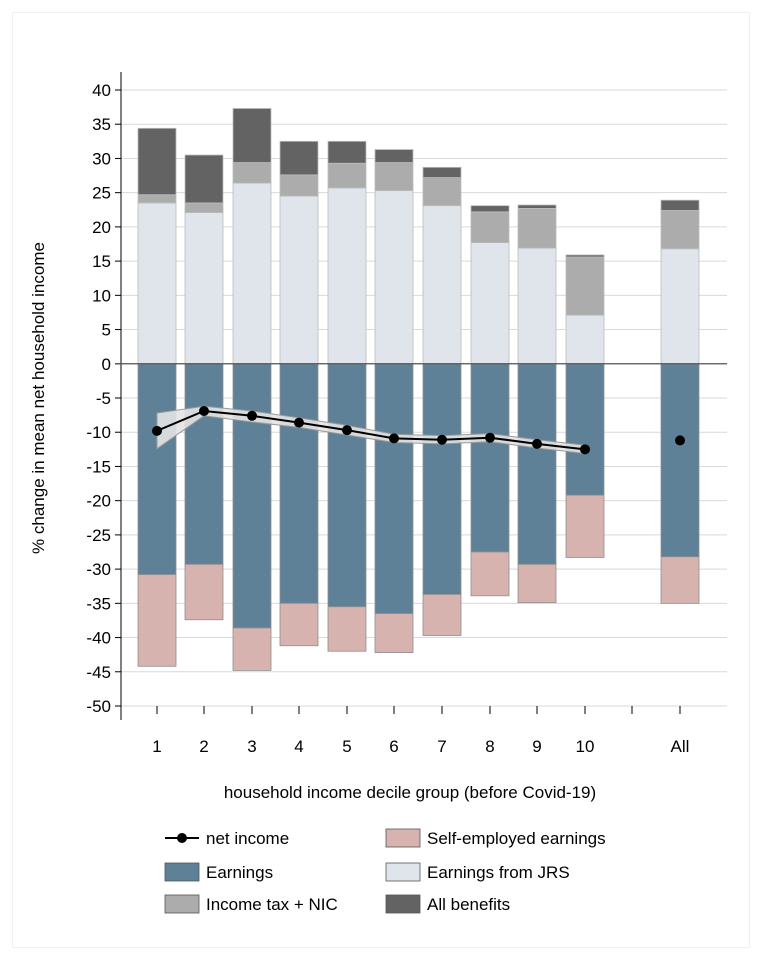 Image resolution: width=764 pixels, height=962 pixels. What do you see at coordinates (182, 838) in the screenshot?
I see `legend-marker` at bounding box center [182, 838].